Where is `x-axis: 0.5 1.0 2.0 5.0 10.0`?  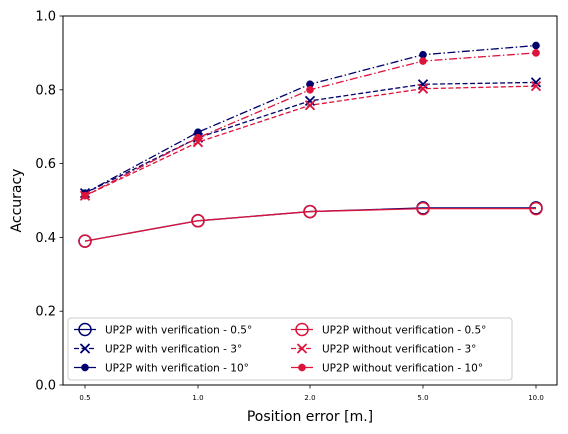
x-axis: 0.5 1.0 2.0 5.0 10.0 is located at coordinates (311, 393).